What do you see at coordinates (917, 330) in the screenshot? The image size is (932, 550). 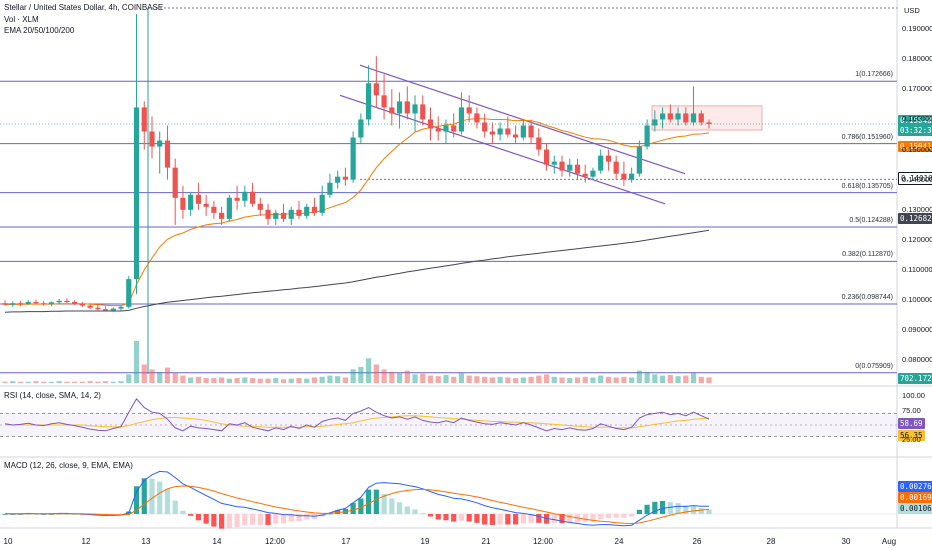 I see `price-tick: 0.090000` at bounding box center [917, 330].